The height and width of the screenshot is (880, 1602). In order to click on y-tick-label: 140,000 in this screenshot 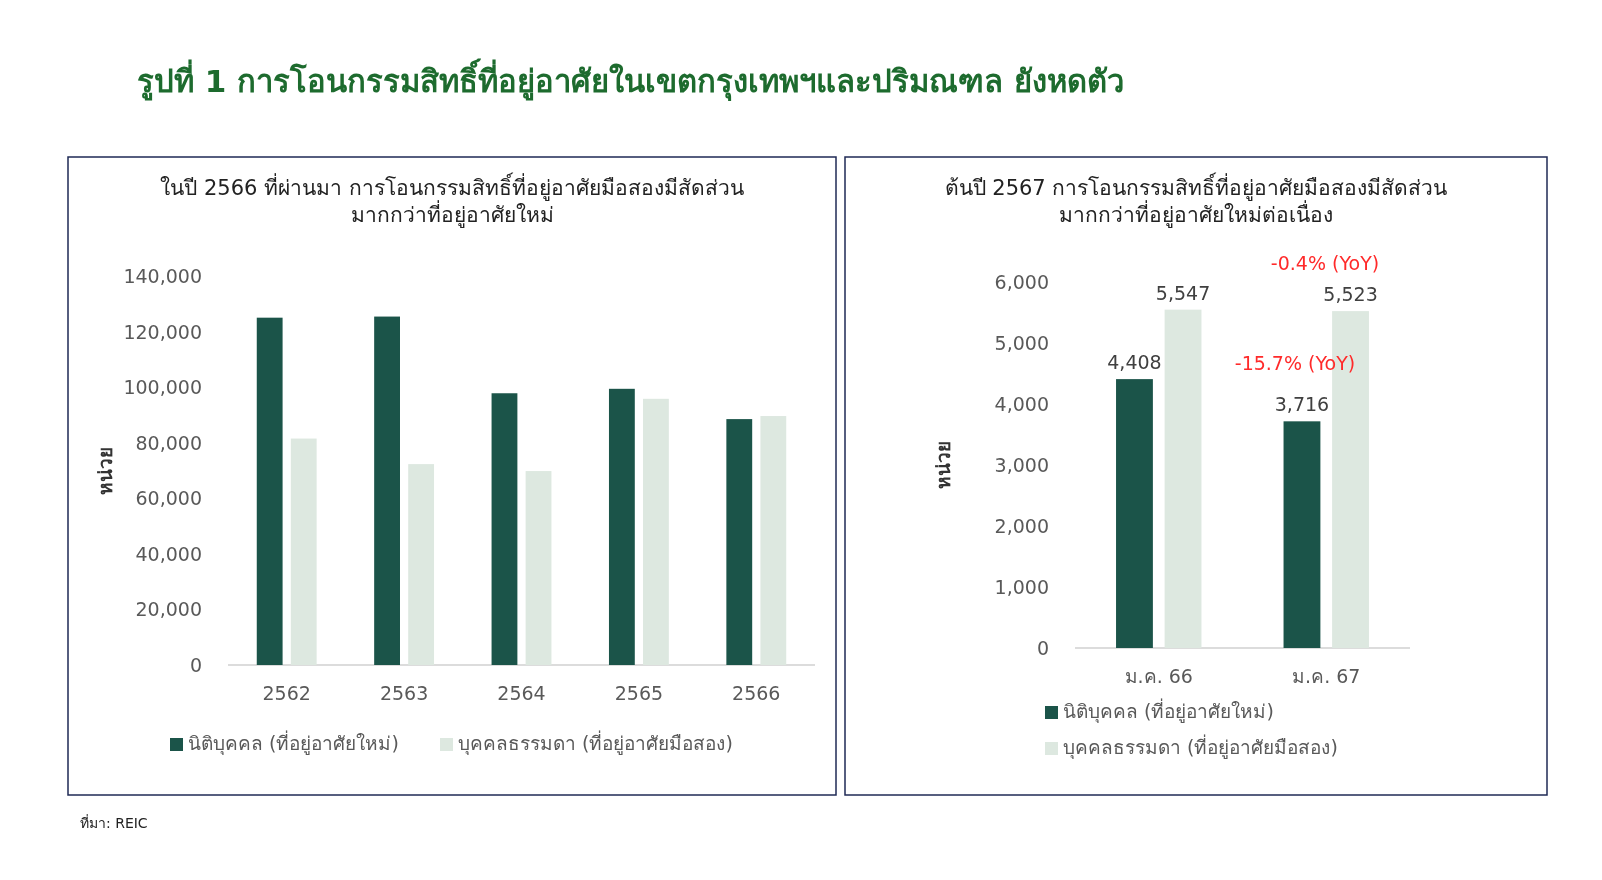, I will do `click(162, 276)`.